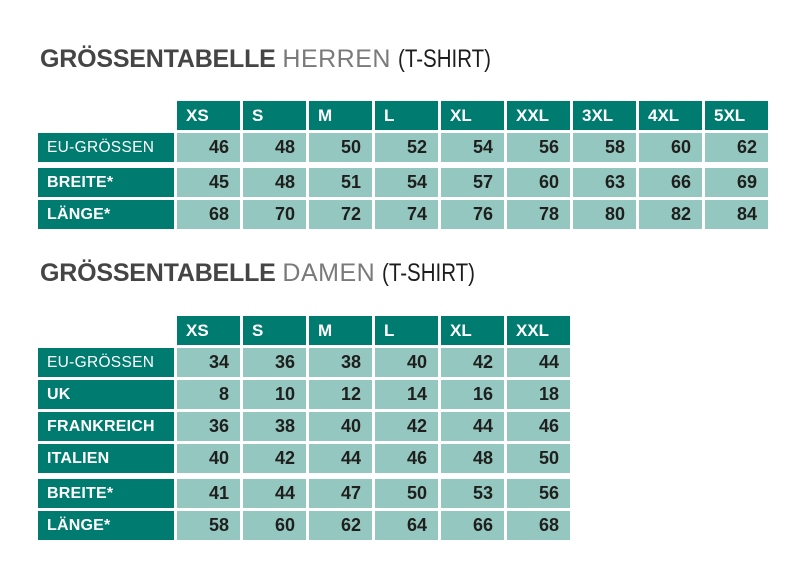 Image resolution: width=803 pixels, height=583 pixels. What do you see at coordinates (406, 214) in the screenshot?
I see `size-value-cell: 74` at bounding box center [406, 214].